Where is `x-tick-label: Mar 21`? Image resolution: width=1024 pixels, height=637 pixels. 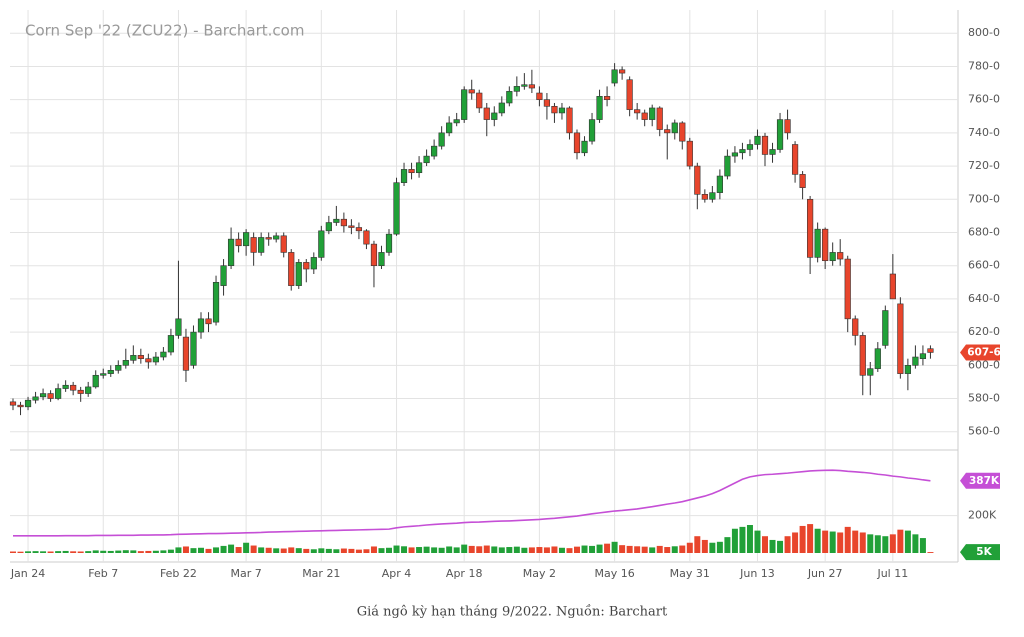
x-tick-label: Mar 21 is located at coordinates (321, 573).